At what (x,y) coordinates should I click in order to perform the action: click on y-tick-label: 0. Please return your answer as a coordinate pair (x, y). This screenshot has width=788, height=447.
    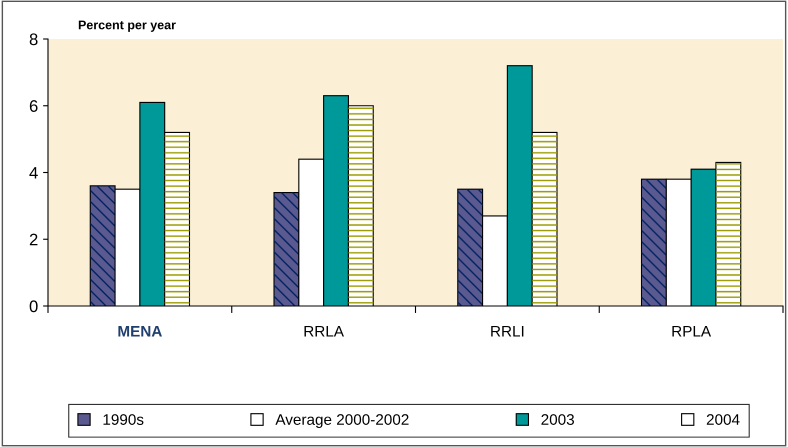
    Looking at the image, I should click on (34, 306).